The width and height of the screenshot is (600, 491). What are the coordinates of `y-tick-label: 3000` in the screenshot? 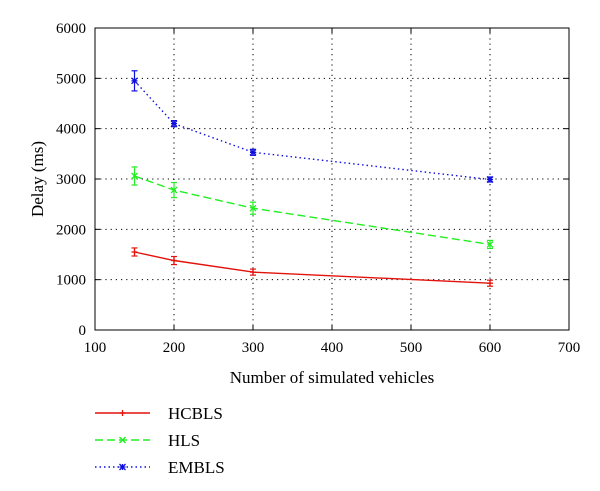 It's located at (71, 180).